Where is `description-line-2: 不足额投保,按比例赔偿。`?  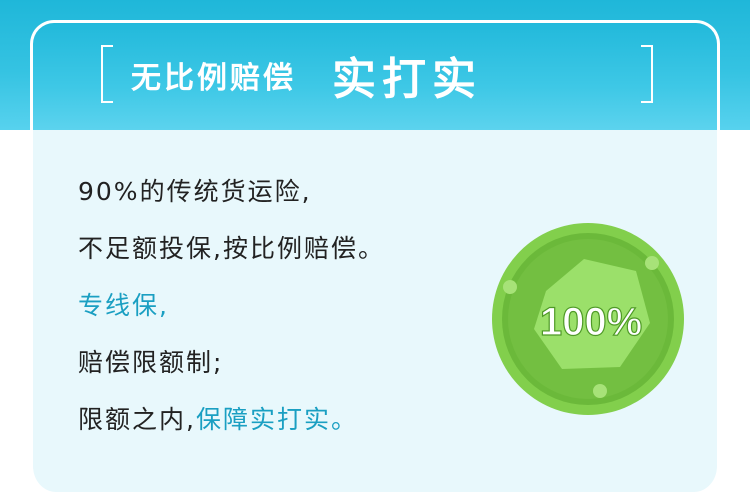
description-line-2: 不足额投保,按比例赔偿。 is located at coordinates (231, 248).